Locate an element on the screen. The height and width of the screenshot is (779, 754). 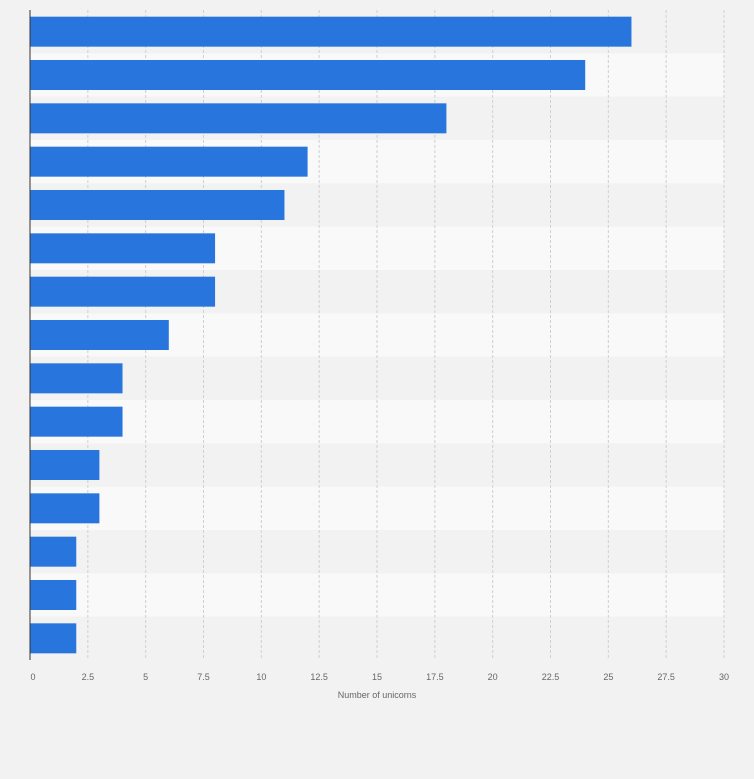
x-tick-label: 12.5 is located at coordinates (319, 677).